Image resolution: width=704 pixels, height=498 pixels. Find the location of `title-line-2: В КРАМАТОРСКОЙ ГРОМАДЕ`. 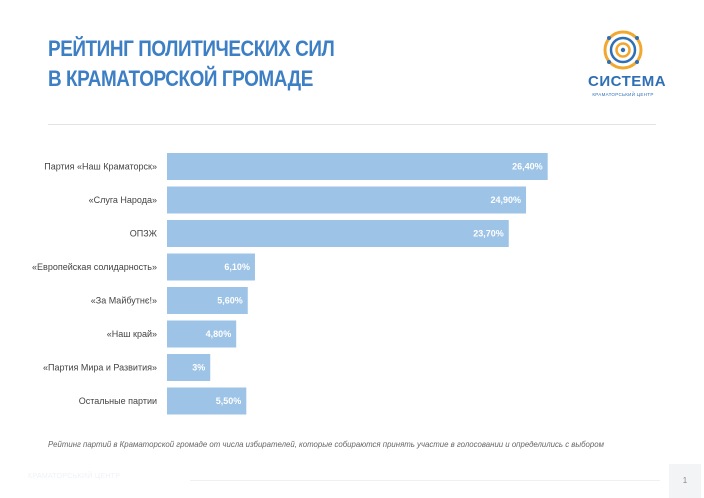

title-line-2: В КРАМАТОРСКОЙ ГРОМАДЕ is located at coordinates (180, 78).